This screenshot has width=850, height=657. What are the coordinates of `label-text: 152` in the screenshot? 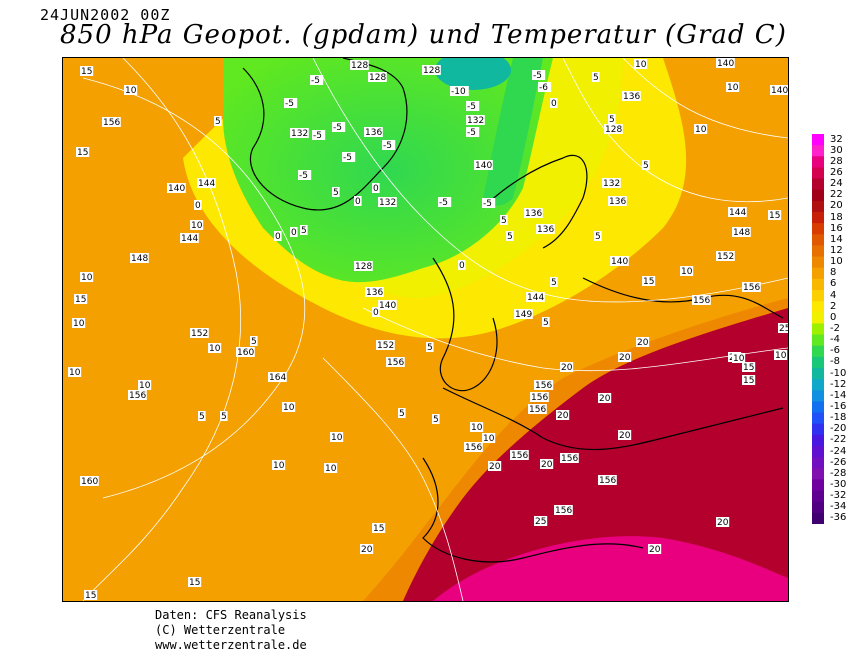 It's located at (385, 346).